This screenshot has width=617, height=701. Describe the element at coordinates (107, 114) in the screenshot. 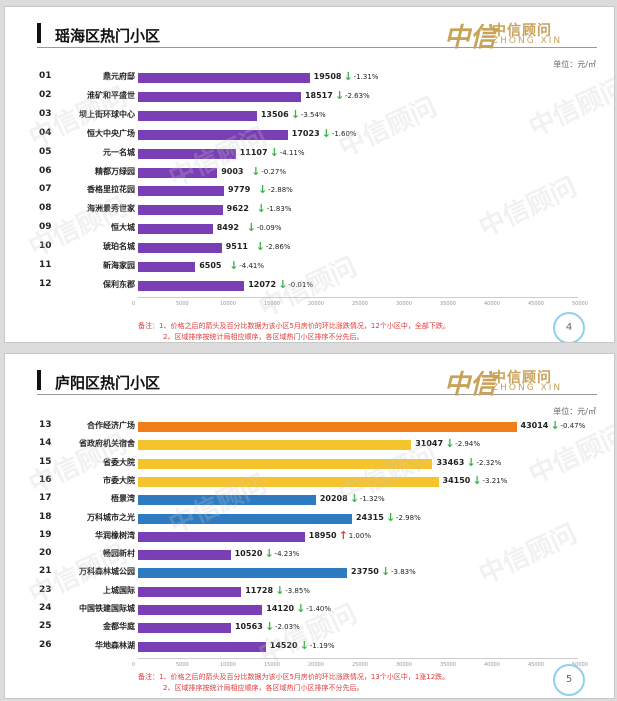

I see `tick-label-category: 坝上街环球中心` at that location.